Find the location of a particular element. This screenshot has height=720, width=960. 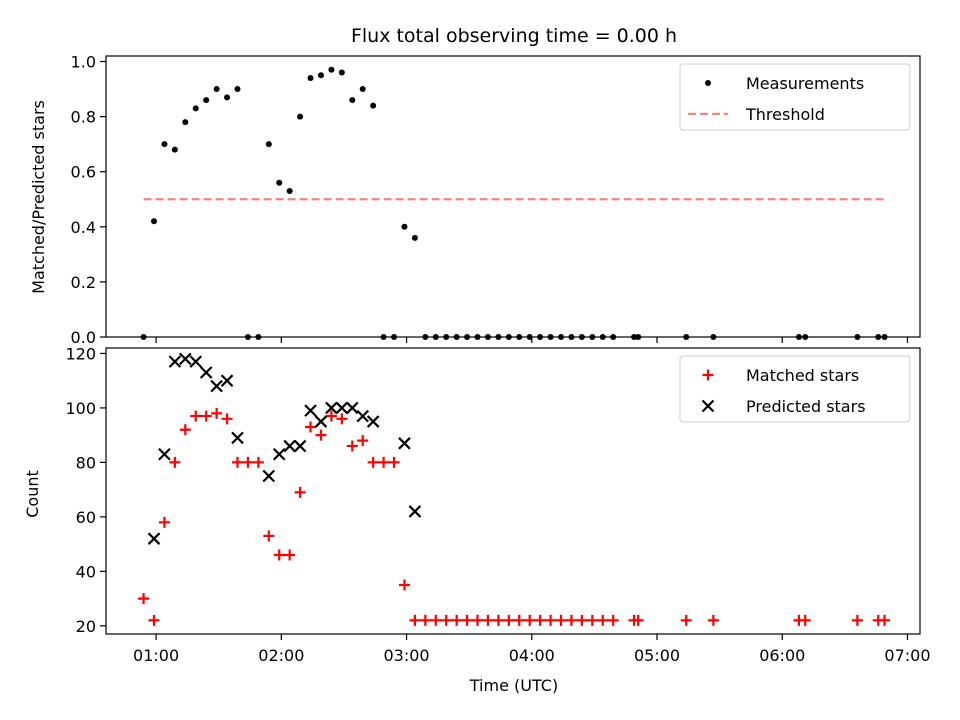

bottom-y-axis-label: Count is located at coordinates (32, 494).